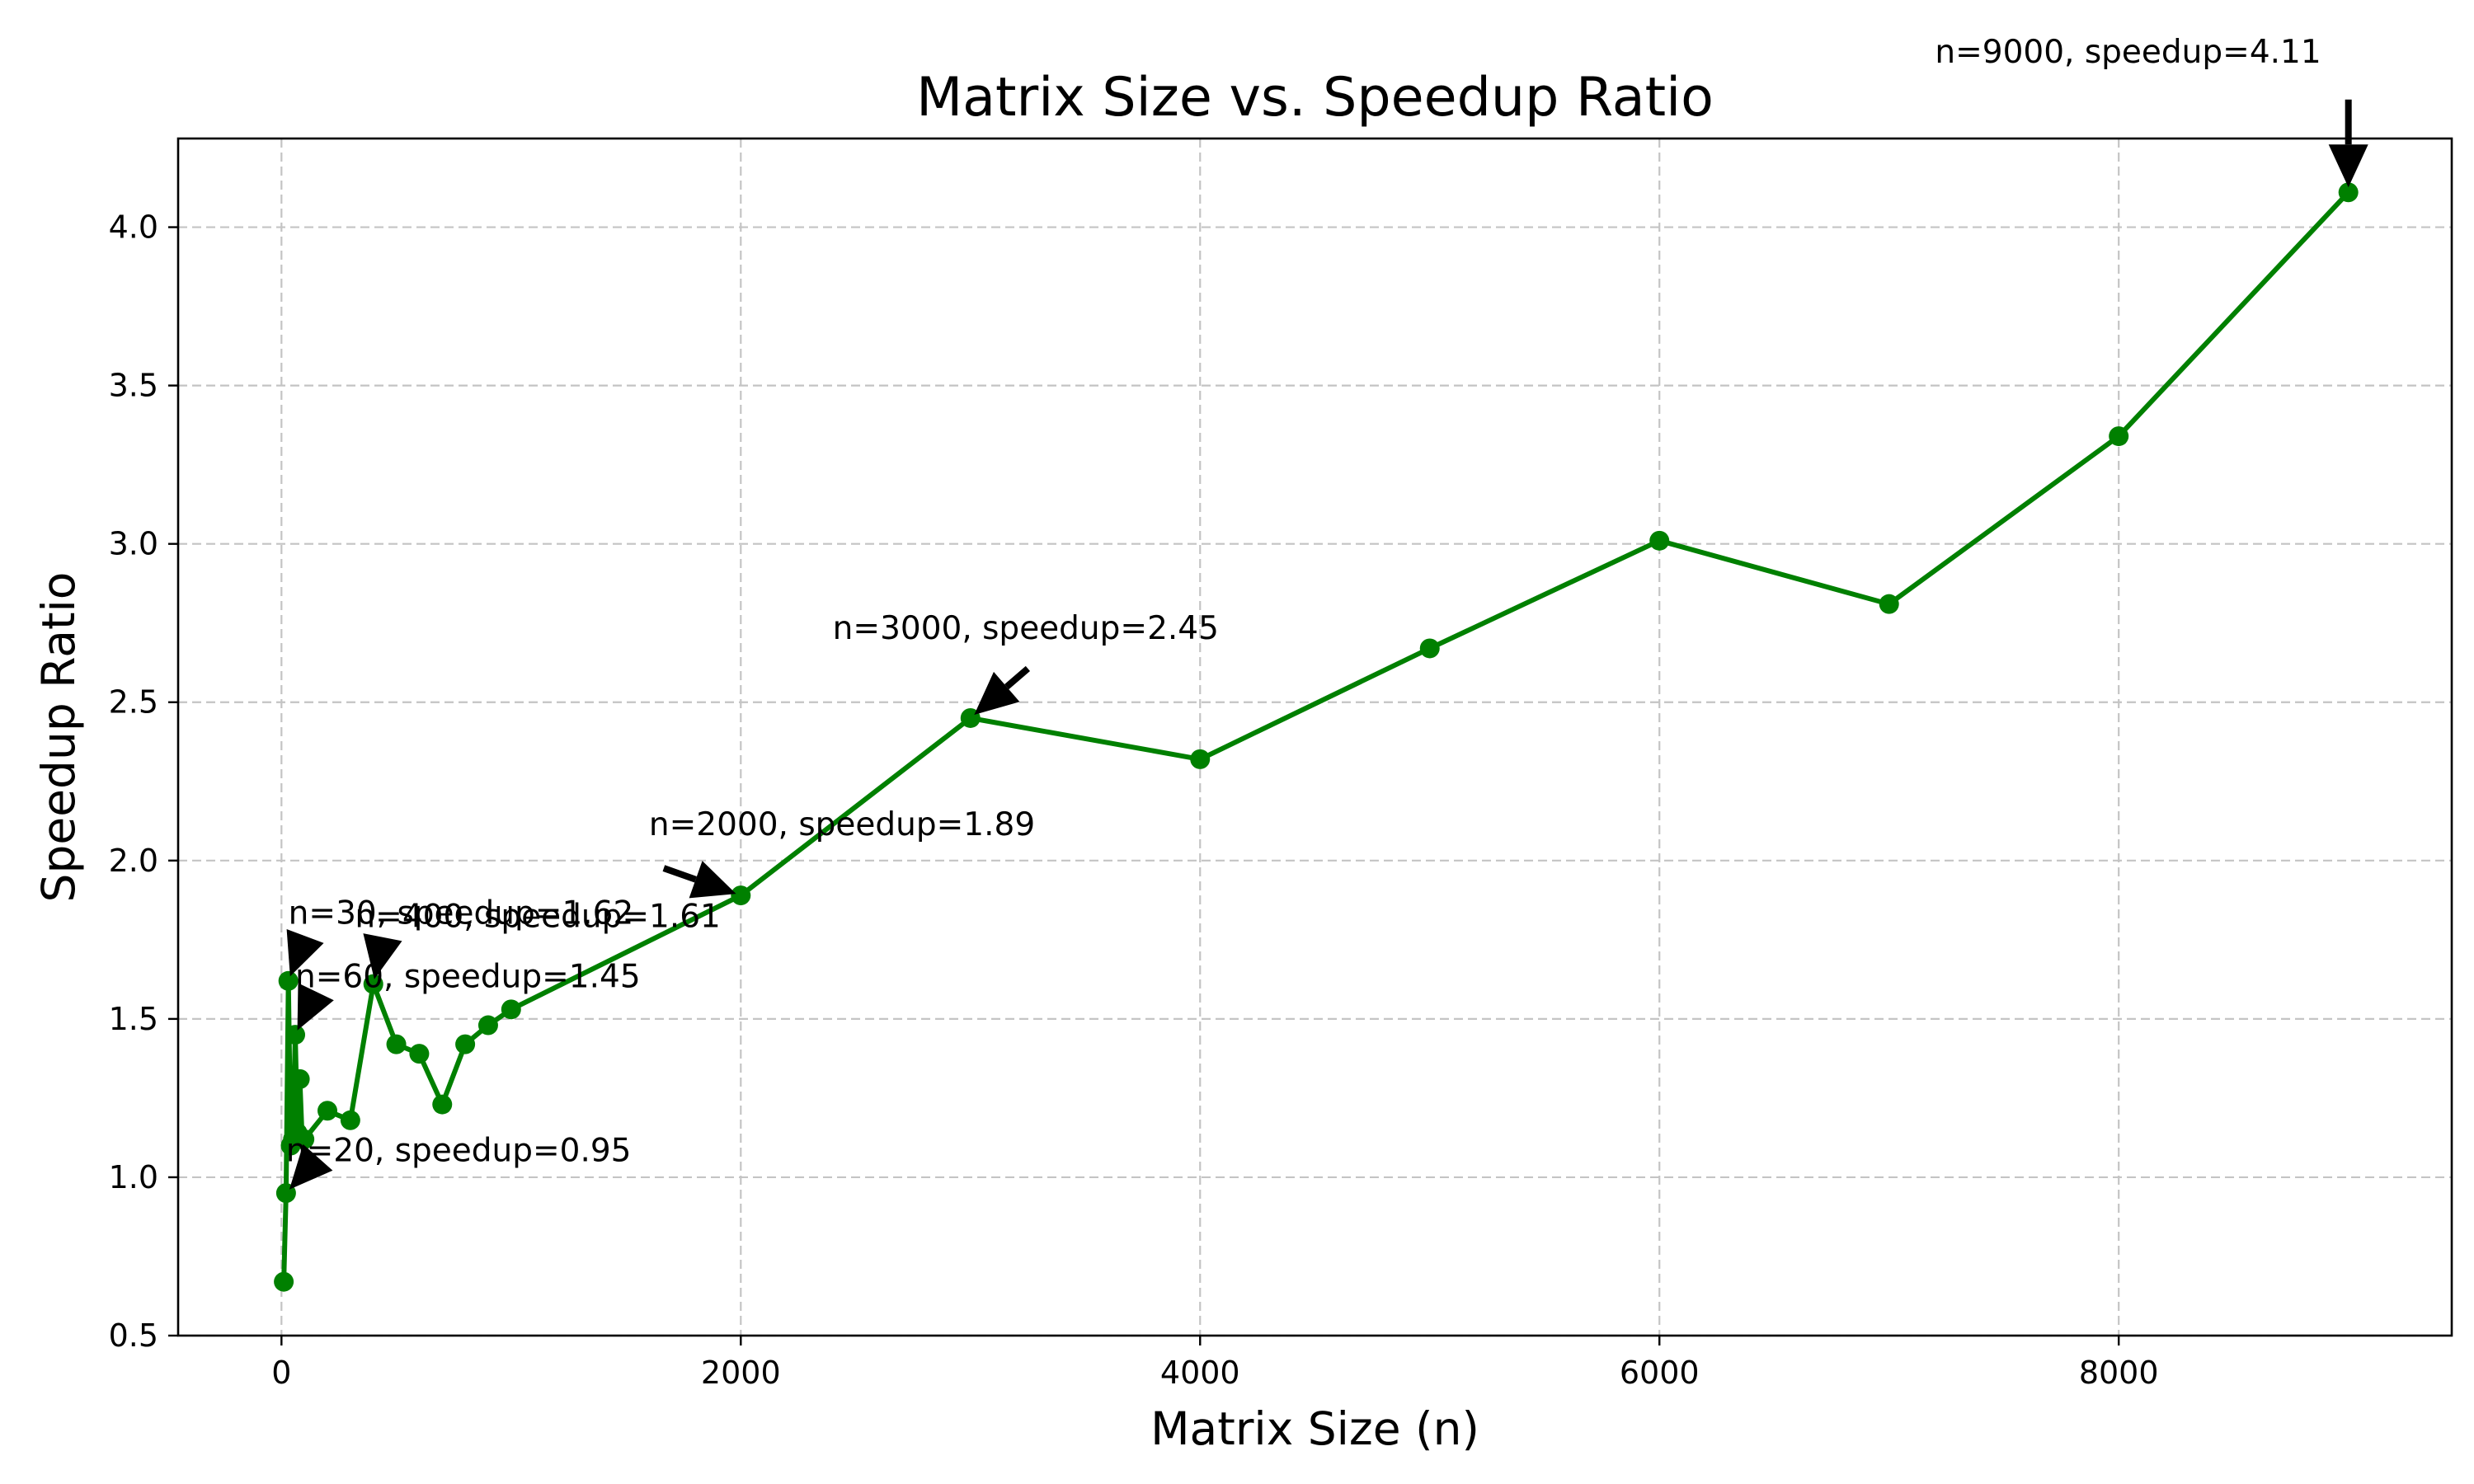 This screenshot has height=1484, width=2474. Describe the element at coordinates (741, 1373) in the screenshot. I see `x-tick-label: 2000` at that location.